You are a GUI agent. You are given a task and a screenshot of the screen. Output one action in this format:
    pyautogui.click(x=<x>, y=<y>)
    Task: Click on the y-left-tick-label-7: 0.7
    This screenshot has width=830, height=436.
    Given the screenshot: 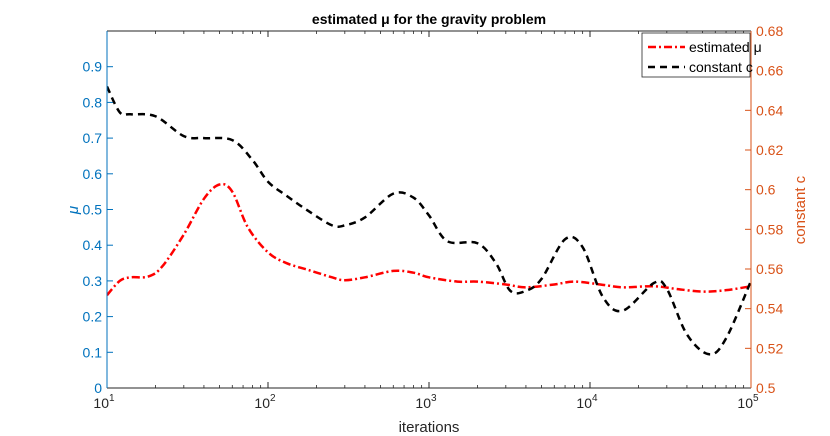 What is the action you would take?
    pyautogui.click(x=93, y=138)
    